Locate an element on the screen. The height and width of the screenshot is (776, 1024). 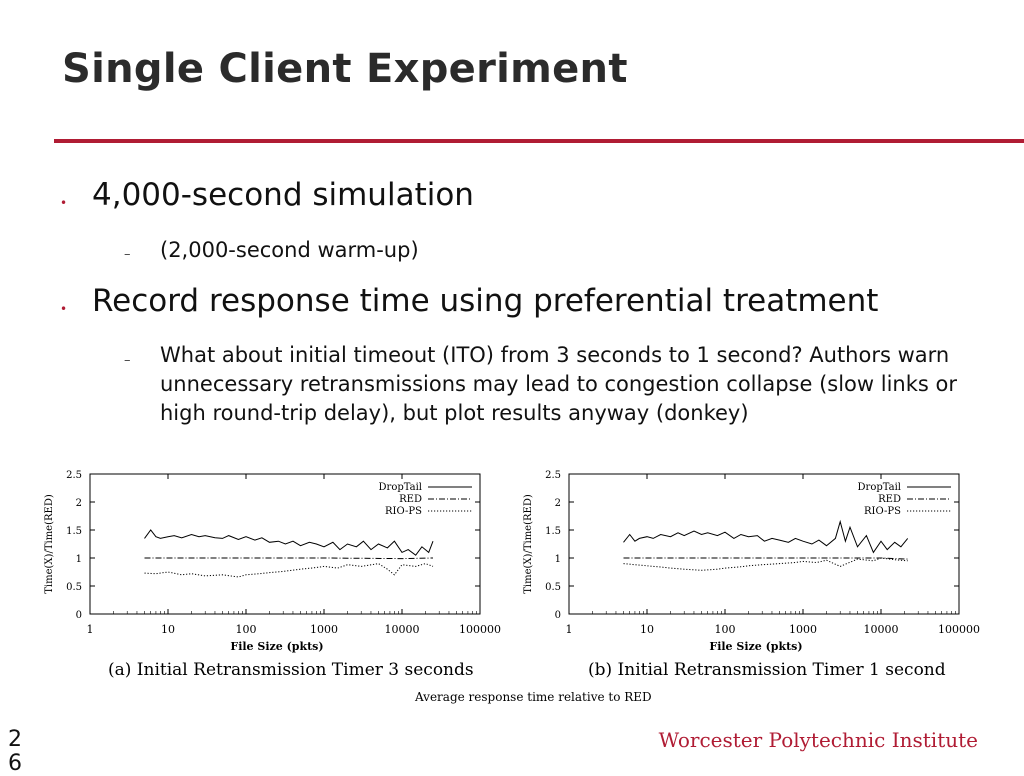
chart-b-legend-label: RED is located at coordinates (889, 499).